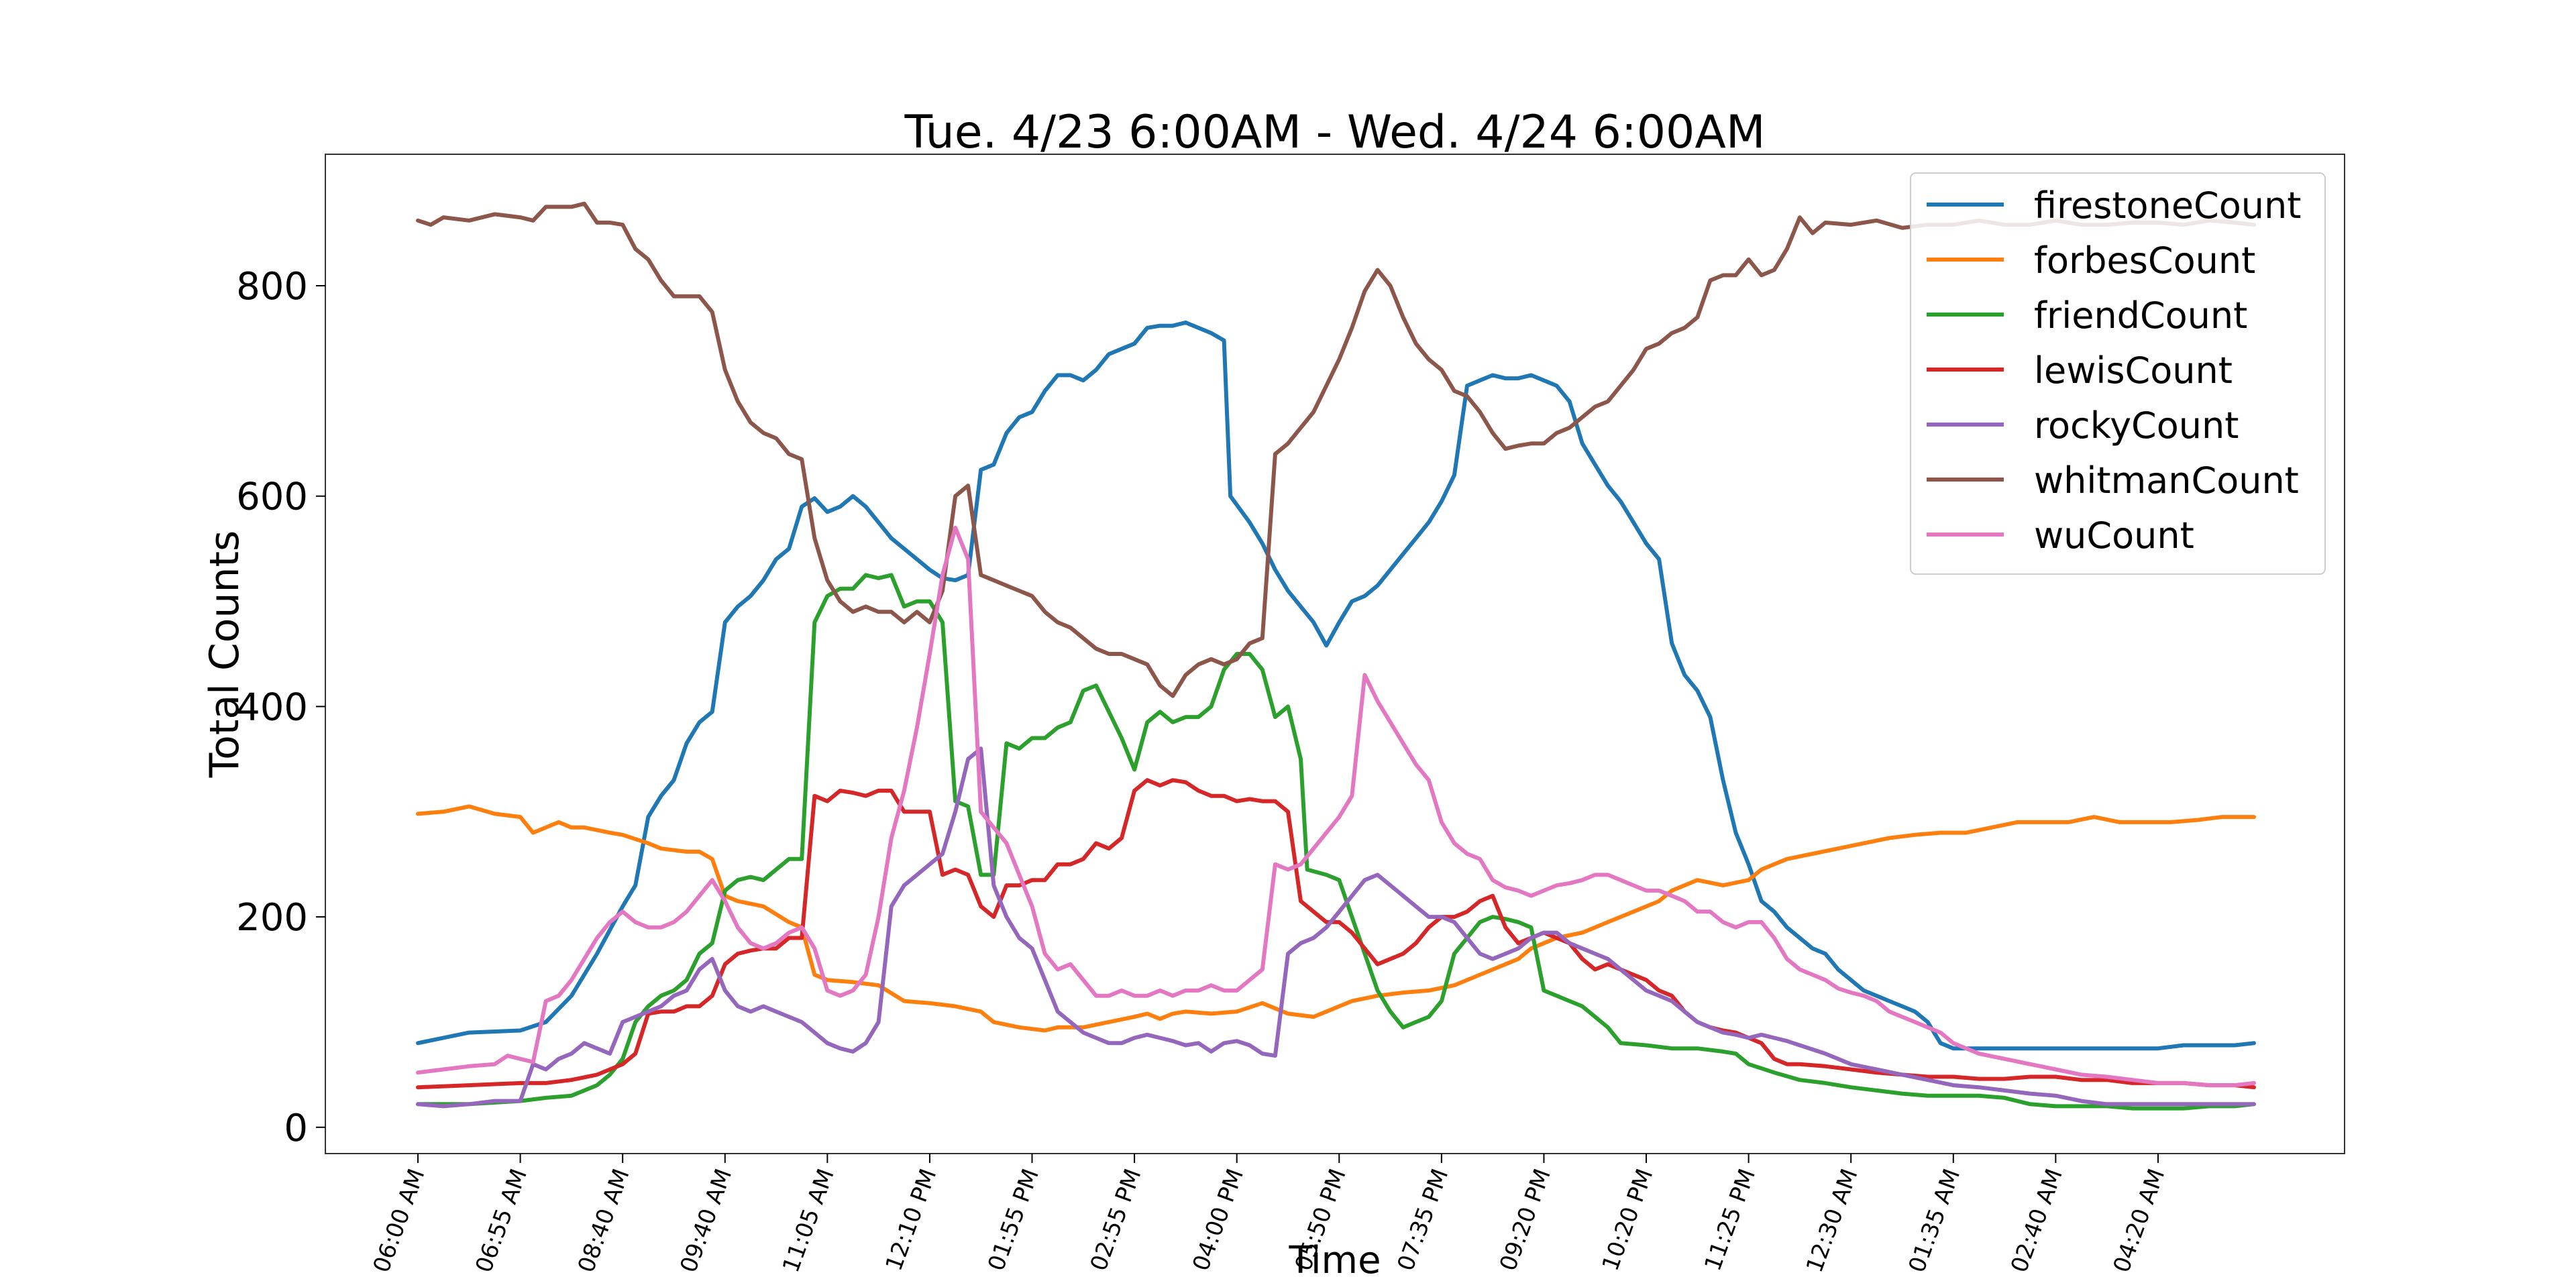 The width and height of the screenshot is (2576, 1281). What do you see at coordinates (1423, 1219) in the screenshot?
I see `x-tick-label: 07:35 PM` at bounding box center [1423, 1219].